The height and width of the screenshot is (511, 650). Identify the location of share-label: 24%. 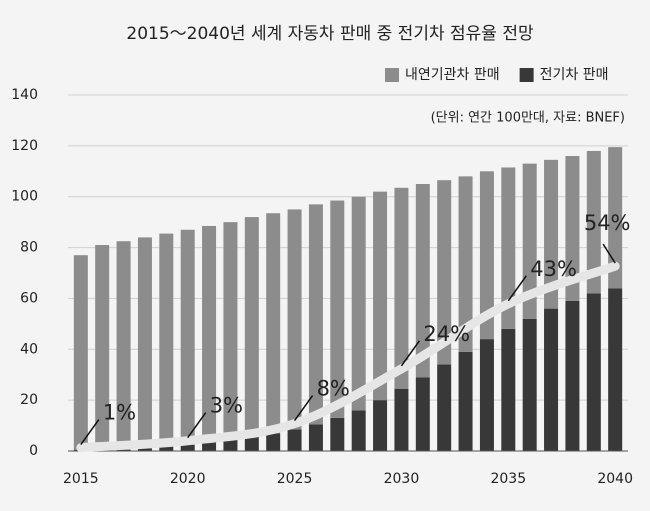
(446, 334).